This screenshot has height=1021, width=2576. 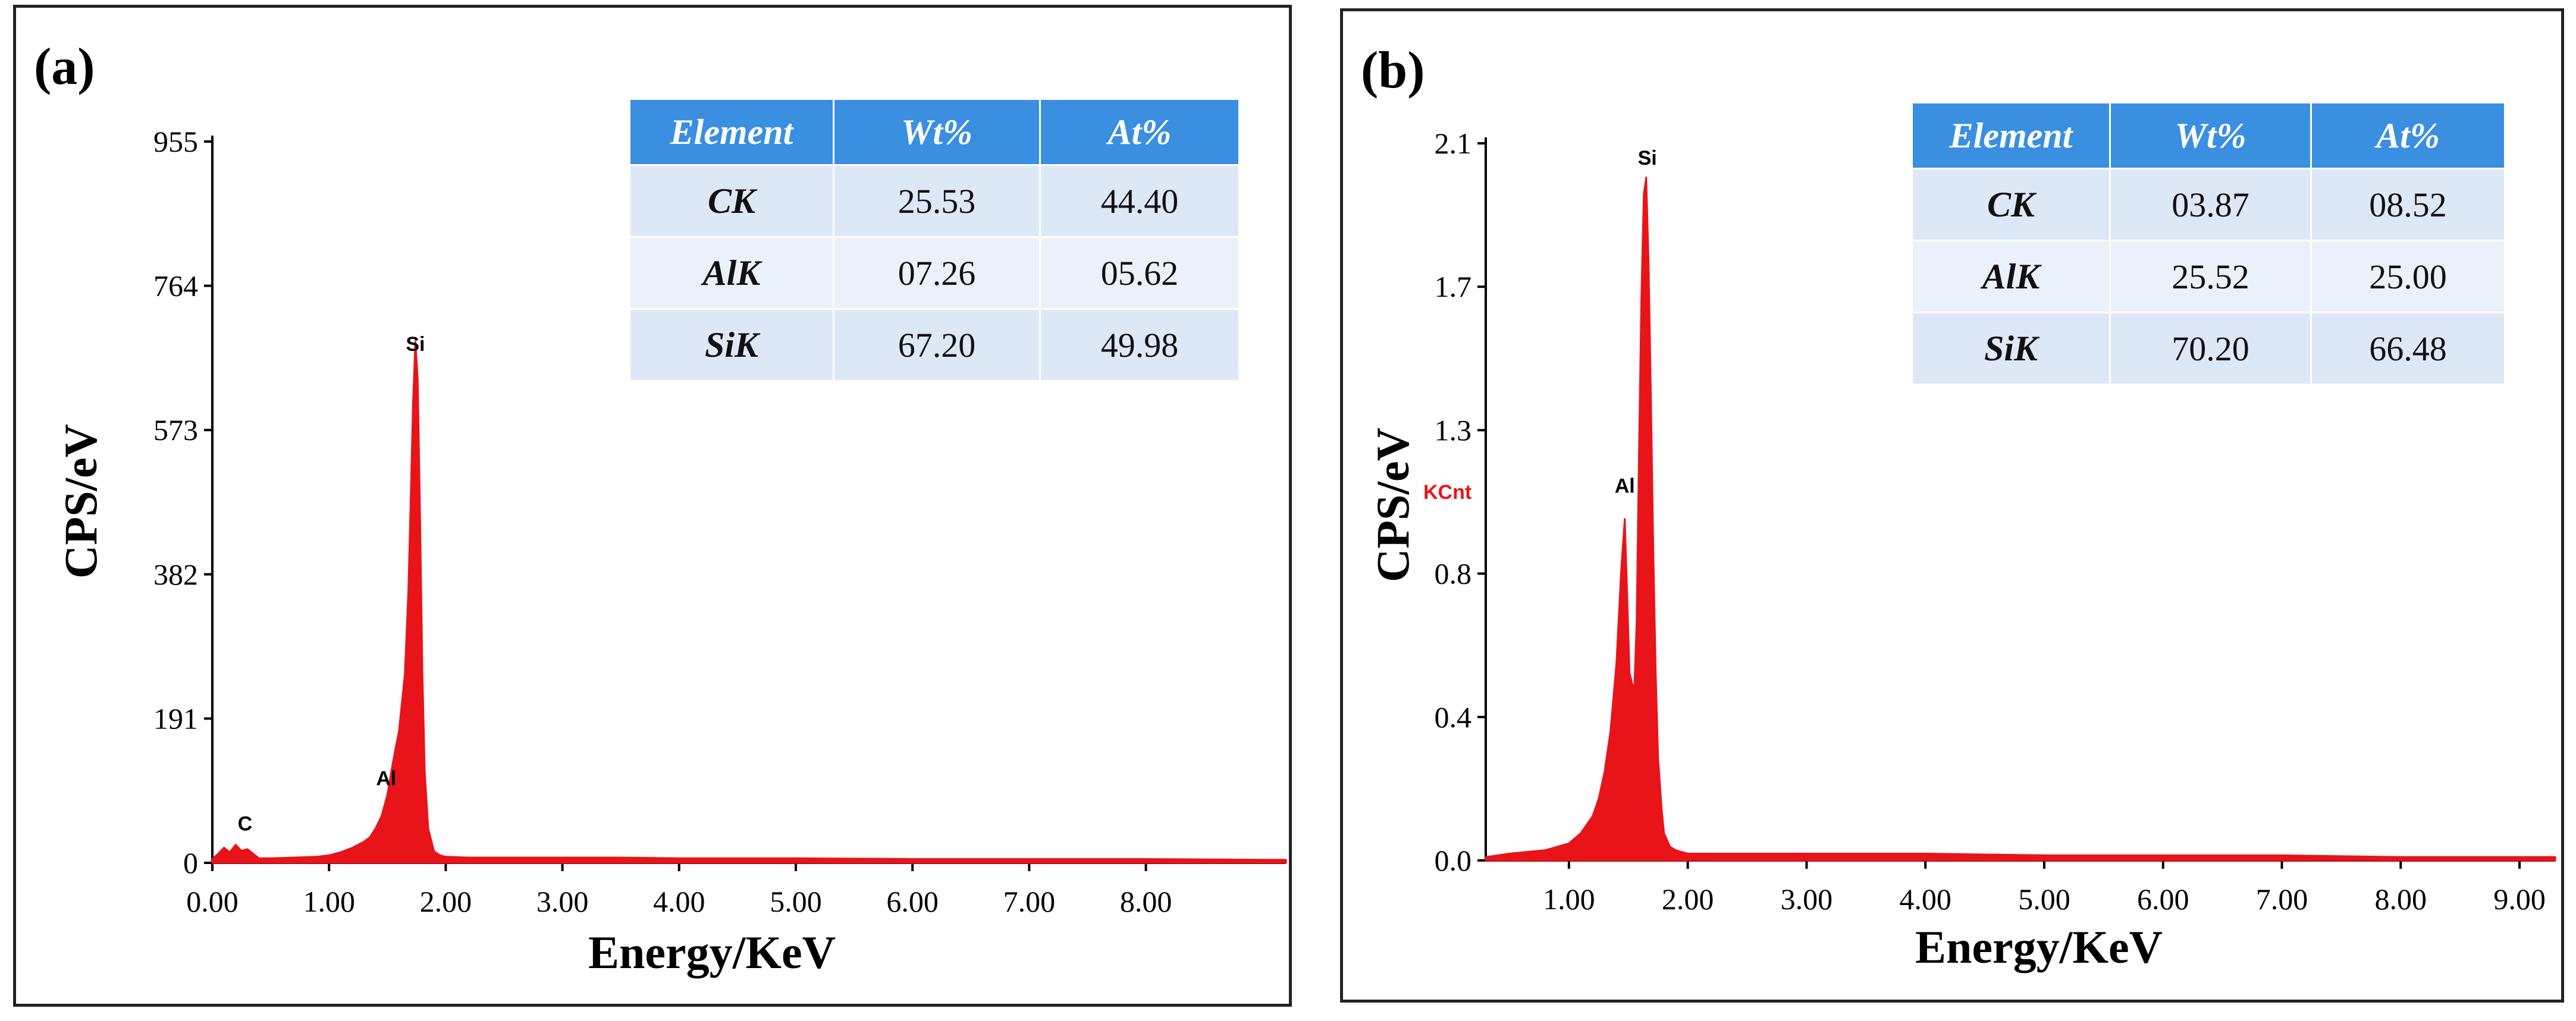 I want to click on y-tick-label: 955, so click(x=175, y=142).